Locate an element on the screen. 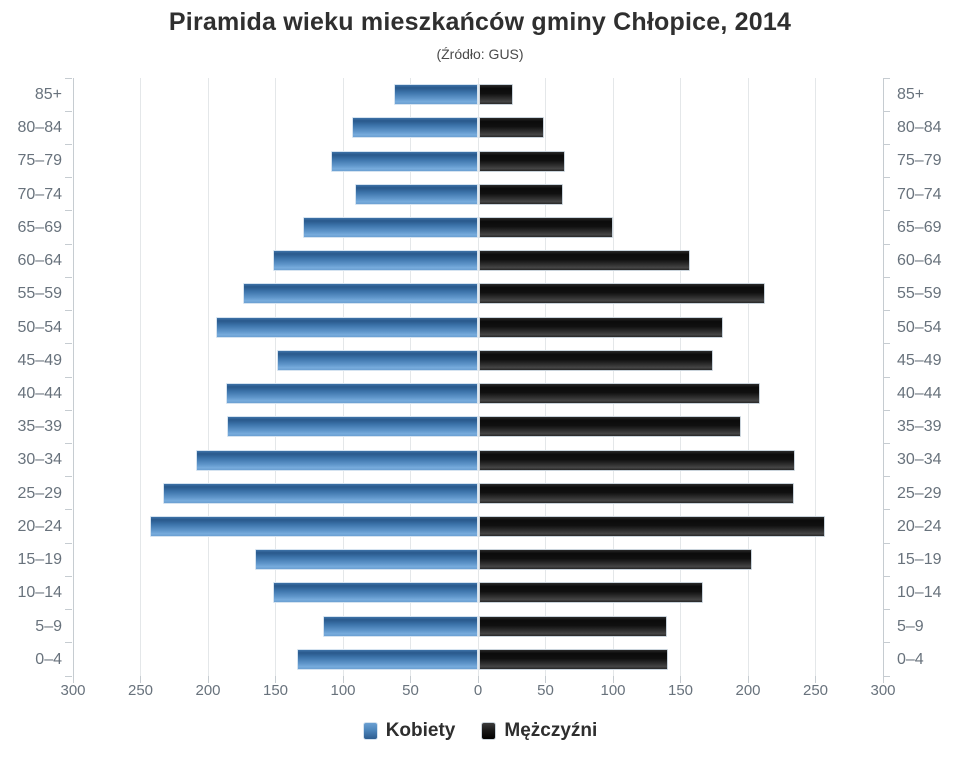 This screenshot has height=768, width=960. y-axis-label-left: 20–24 is located at coordinates (40, 526).